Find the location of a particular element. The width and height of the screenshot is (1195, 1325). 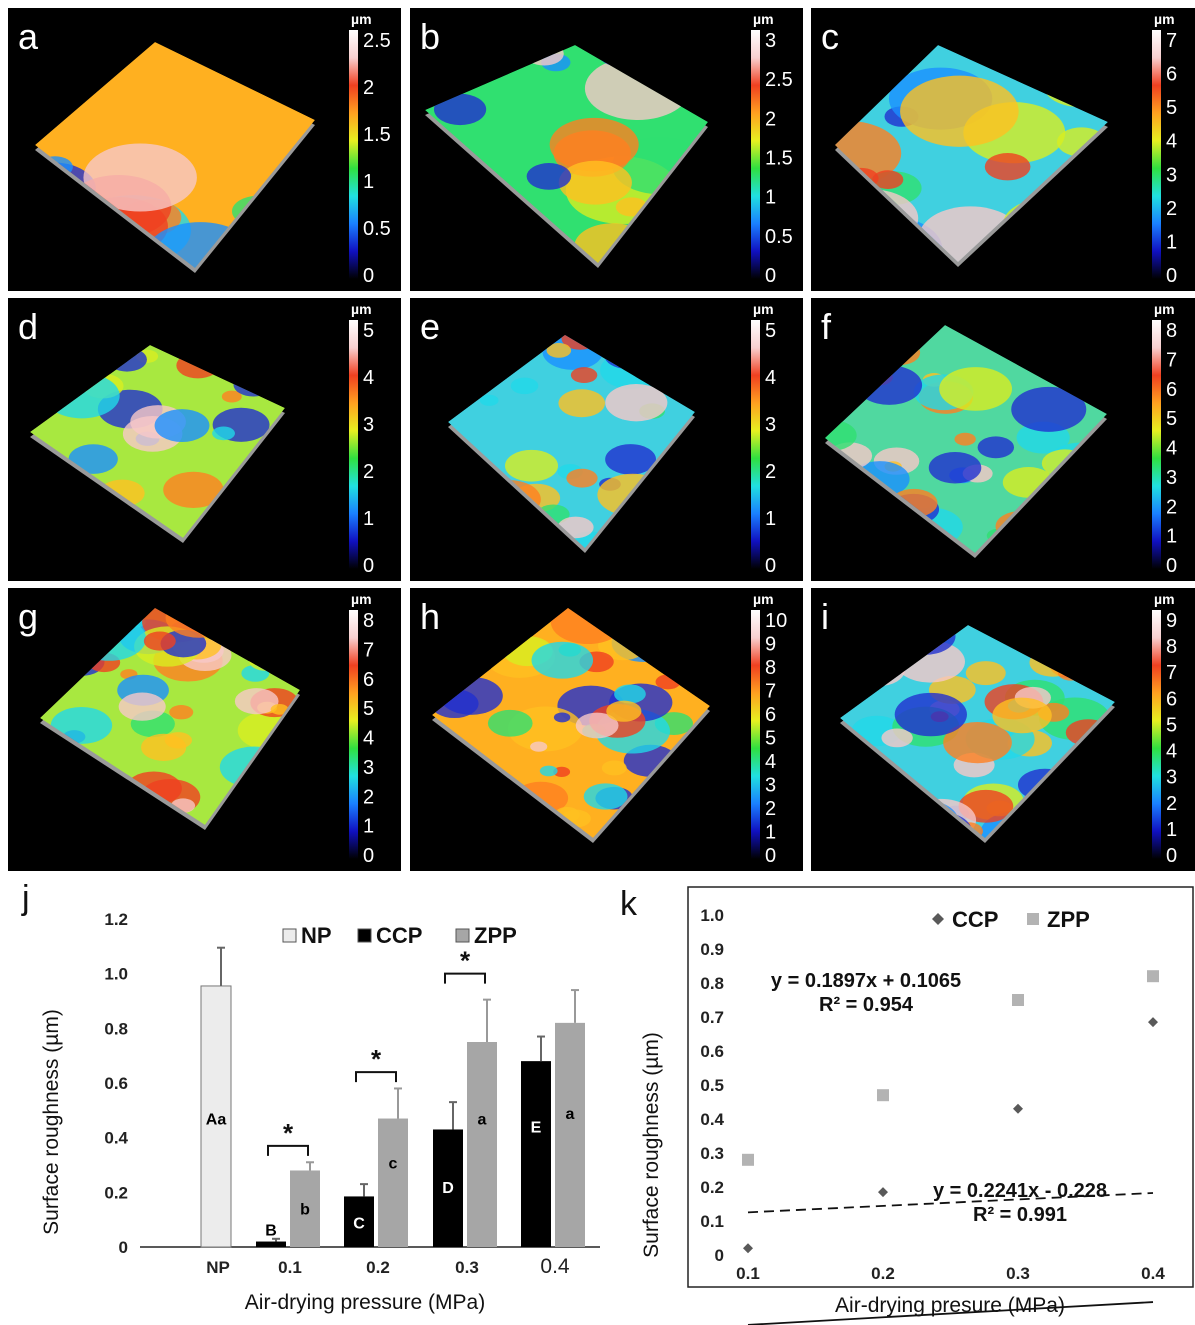

y-tick-label: 0.2 is located at coordinates (712, 1187).